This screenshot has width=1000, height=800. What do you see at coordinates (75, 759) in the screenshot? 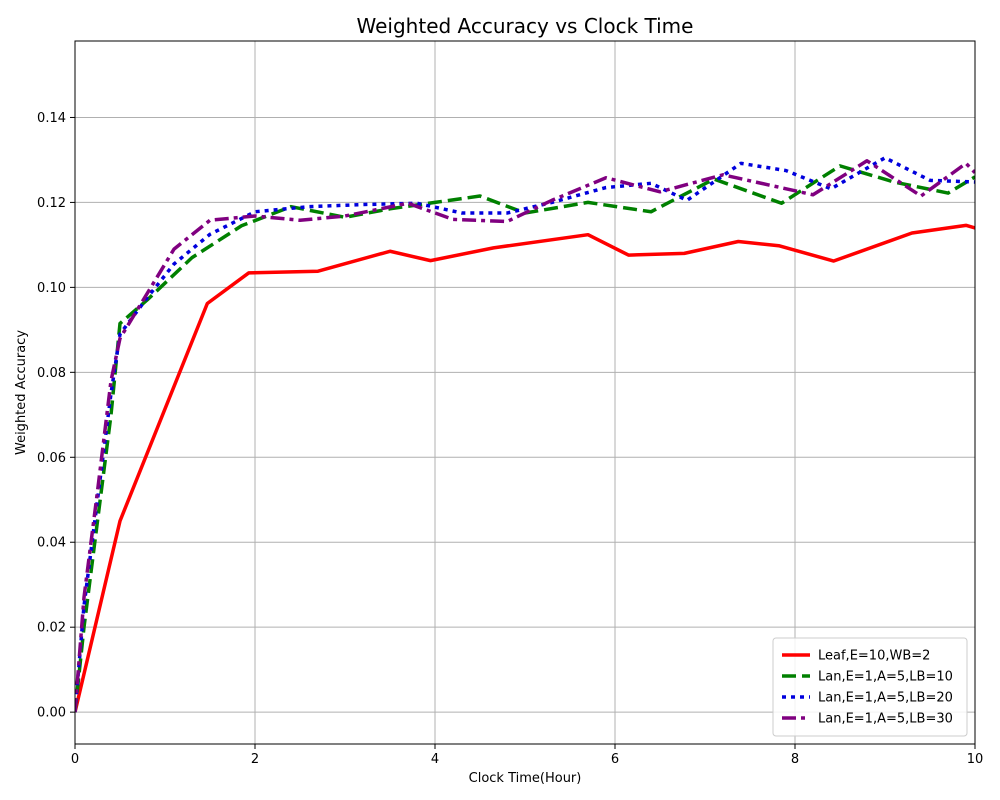
I see `x-tick-label: 0` at bounding box center [75, 759].